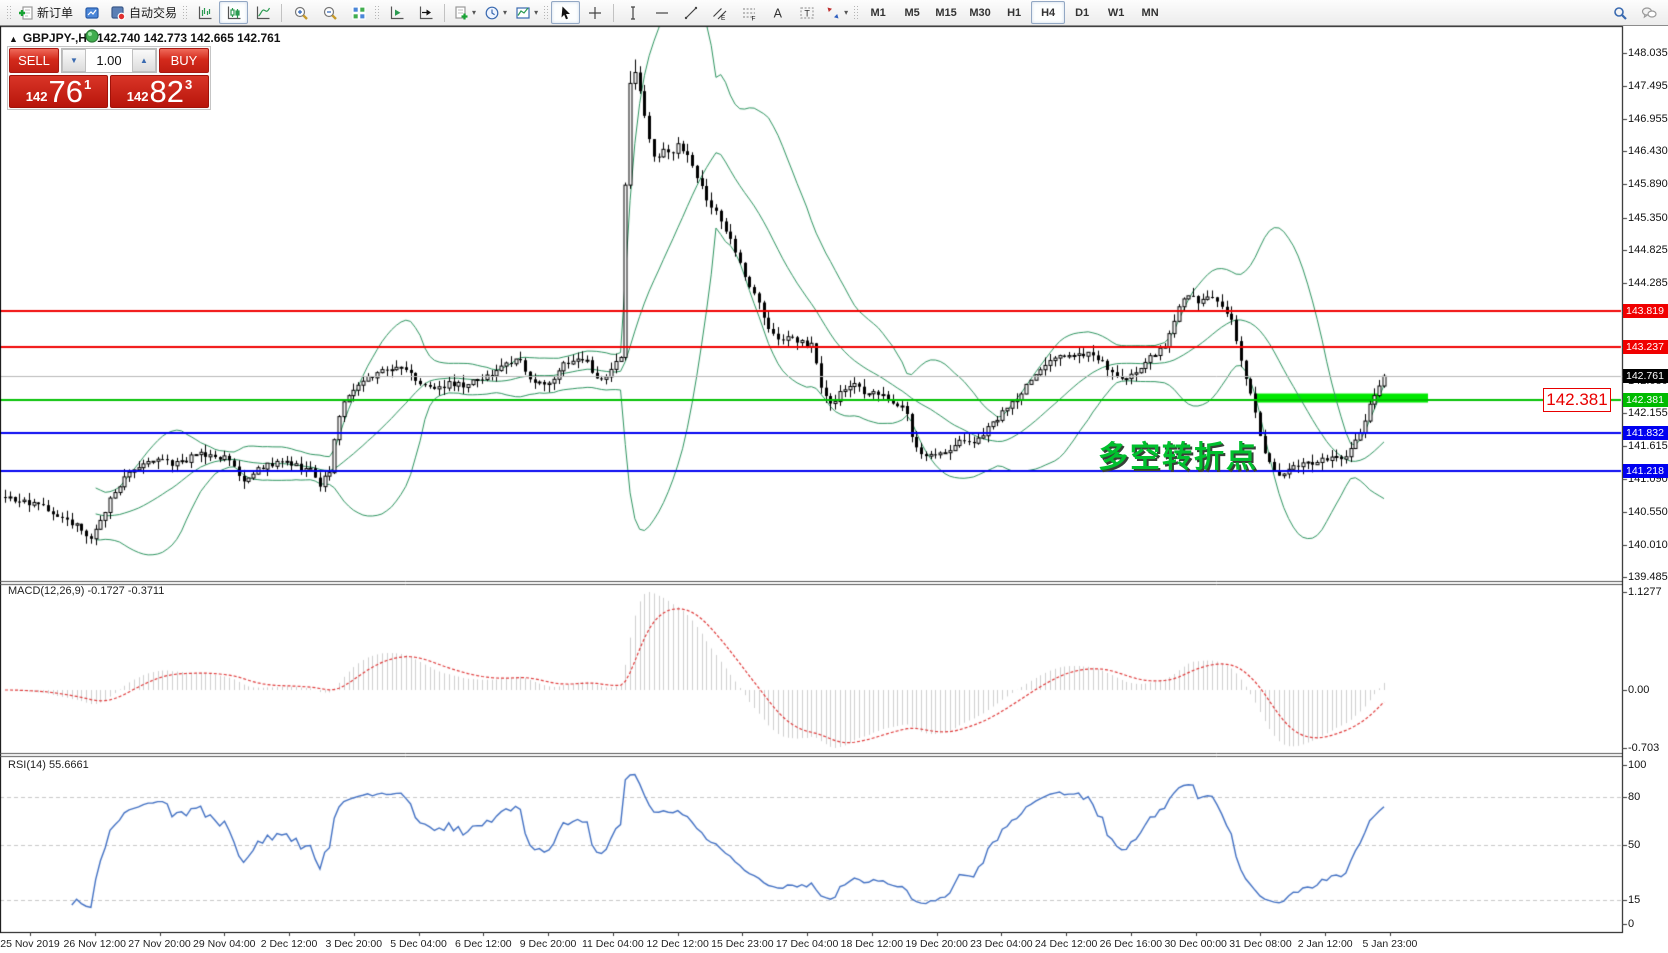 This screenshot has width=1668, height=953. I want to click on svg-text: A, so click(777, 13).